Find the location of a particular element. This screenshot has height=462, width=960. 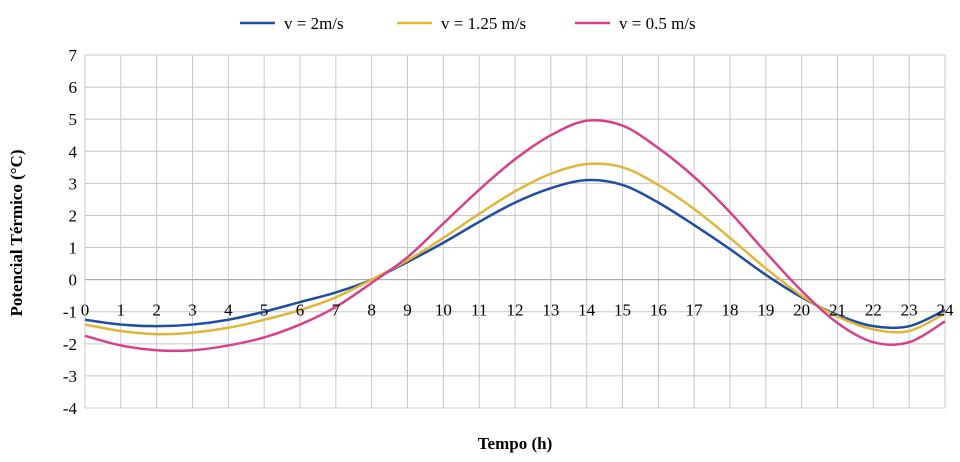

legend-label-1: v = 2m/s is located at coordinates (314, 23).